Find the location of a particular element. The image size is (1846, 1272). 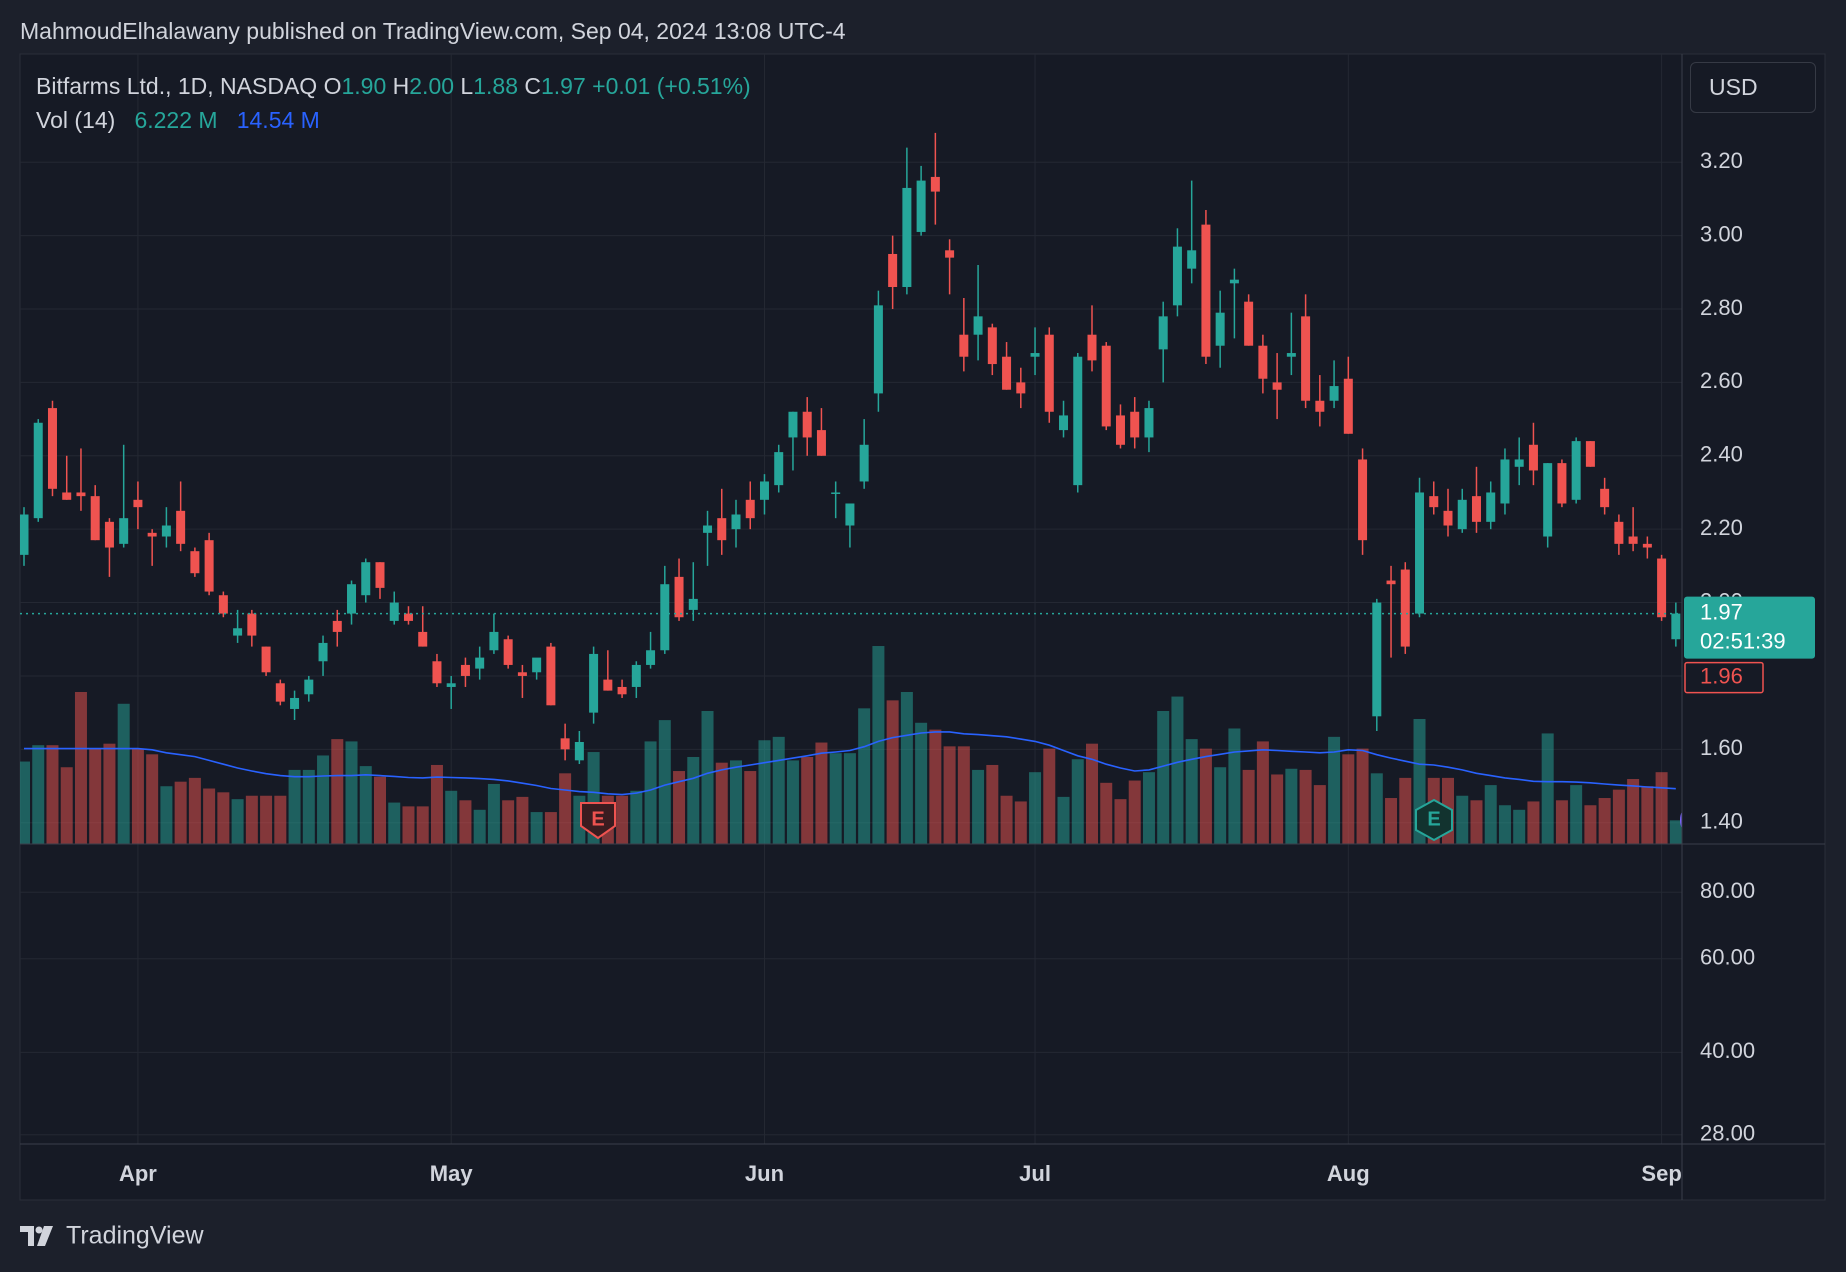

y-tick-label: 3.20 is located at coordinates (1721, 160).